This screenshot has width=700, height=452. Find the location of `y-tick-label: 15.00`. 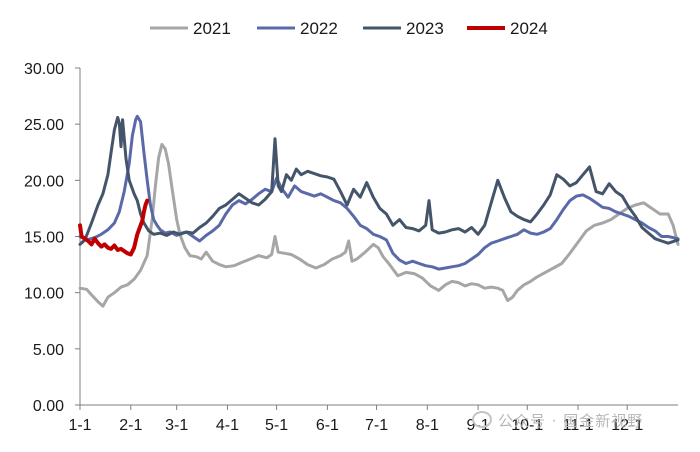

y-tick-label: 15.00 is located at coordinates (44, 238).